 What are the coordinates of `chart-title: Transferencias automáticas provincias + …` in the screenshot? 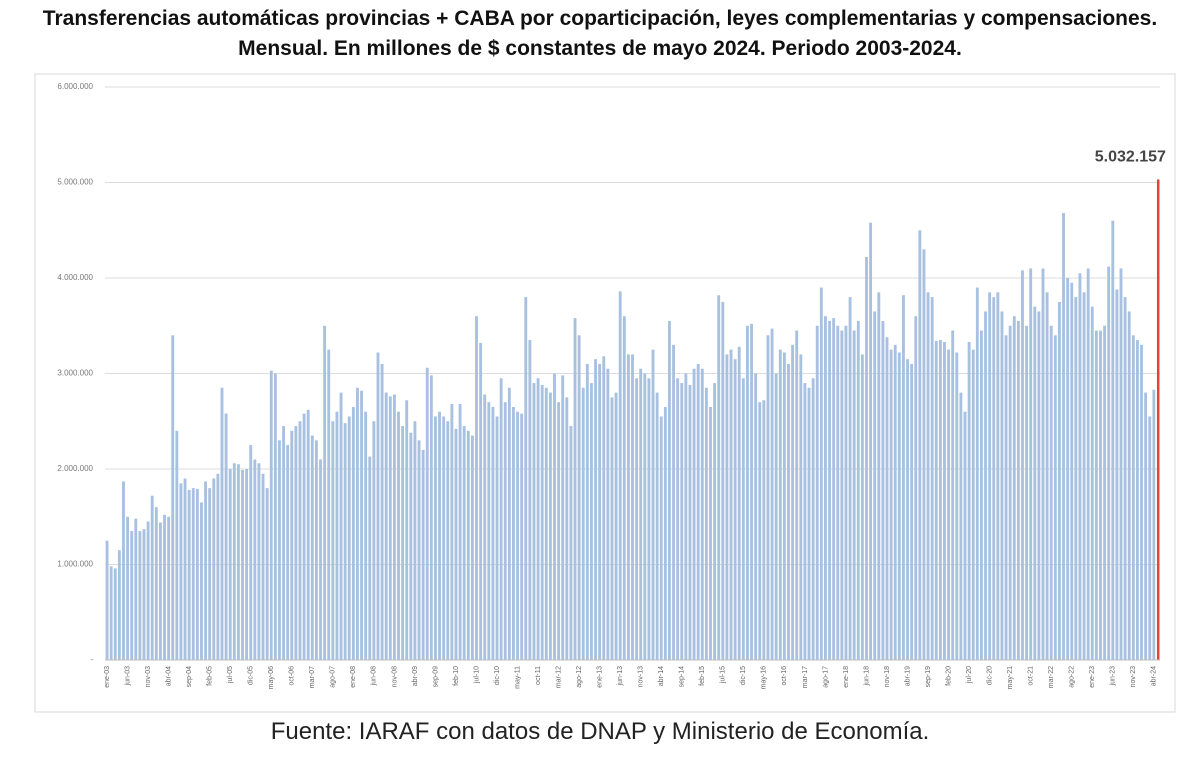 It's located at (600, 33).